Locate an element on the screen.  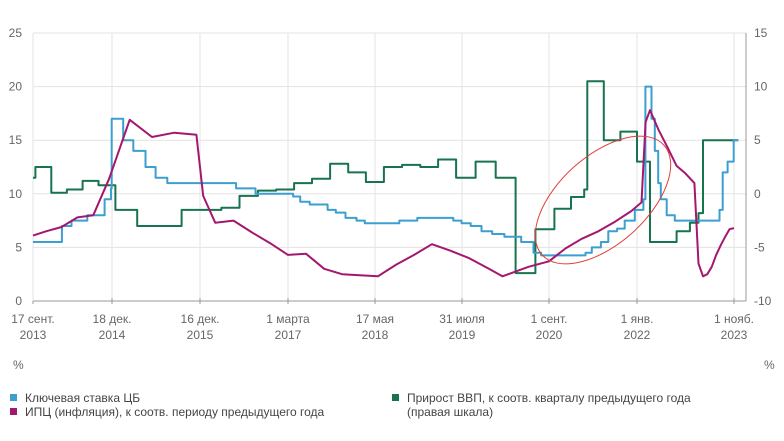
x-tick-label: 2017 is located at coordinates (288, 335).